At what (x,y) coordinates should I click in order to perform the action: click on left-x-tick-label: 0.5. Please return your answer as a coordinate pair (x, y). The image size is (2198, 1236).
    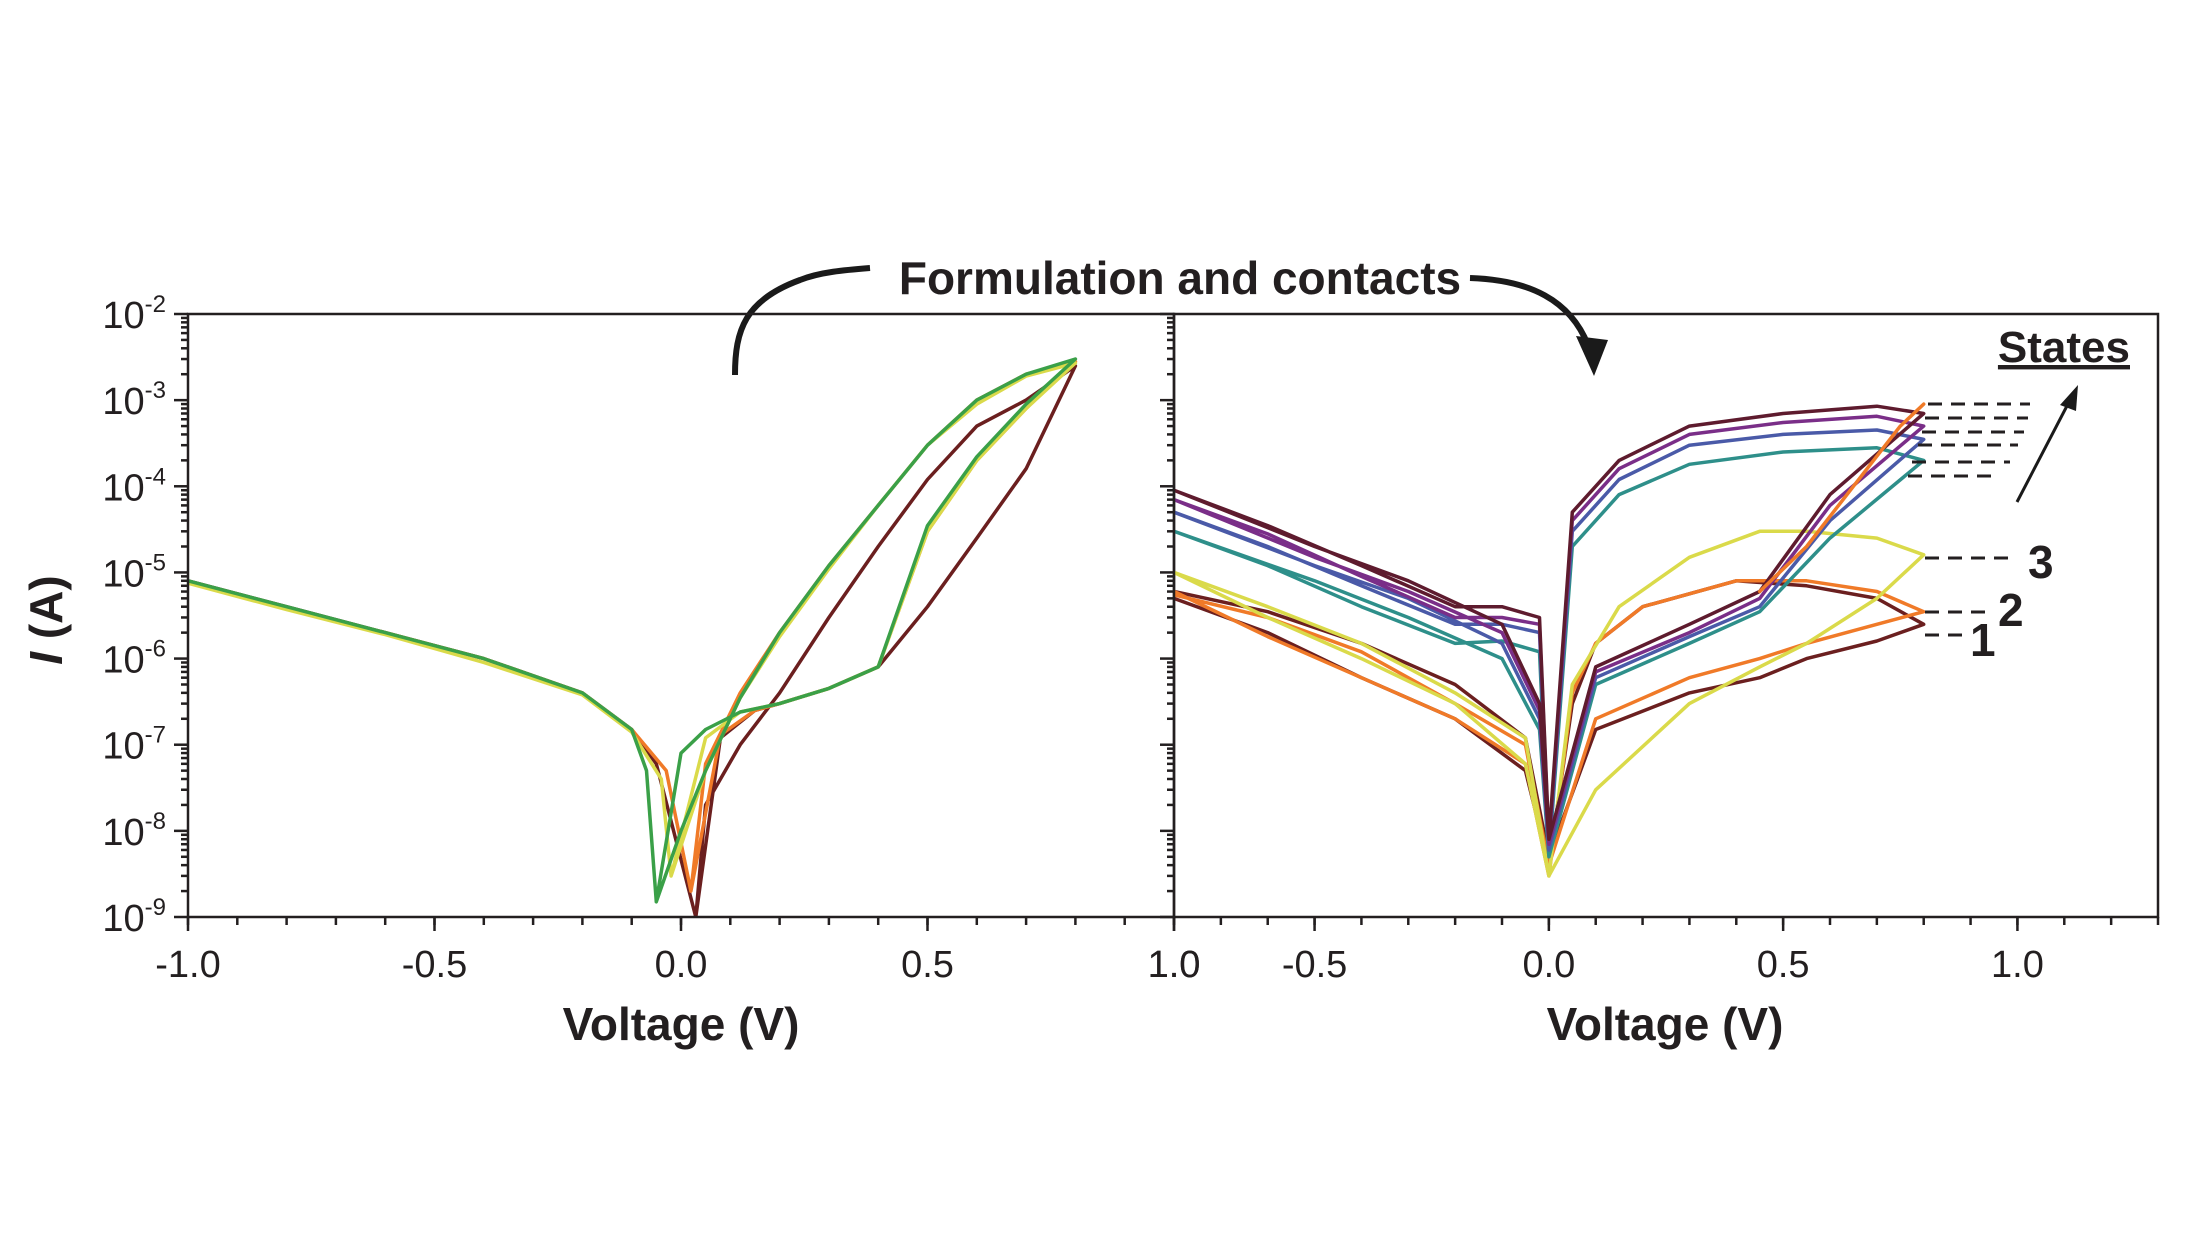
    Looking at the image, I should click on (927, 965).